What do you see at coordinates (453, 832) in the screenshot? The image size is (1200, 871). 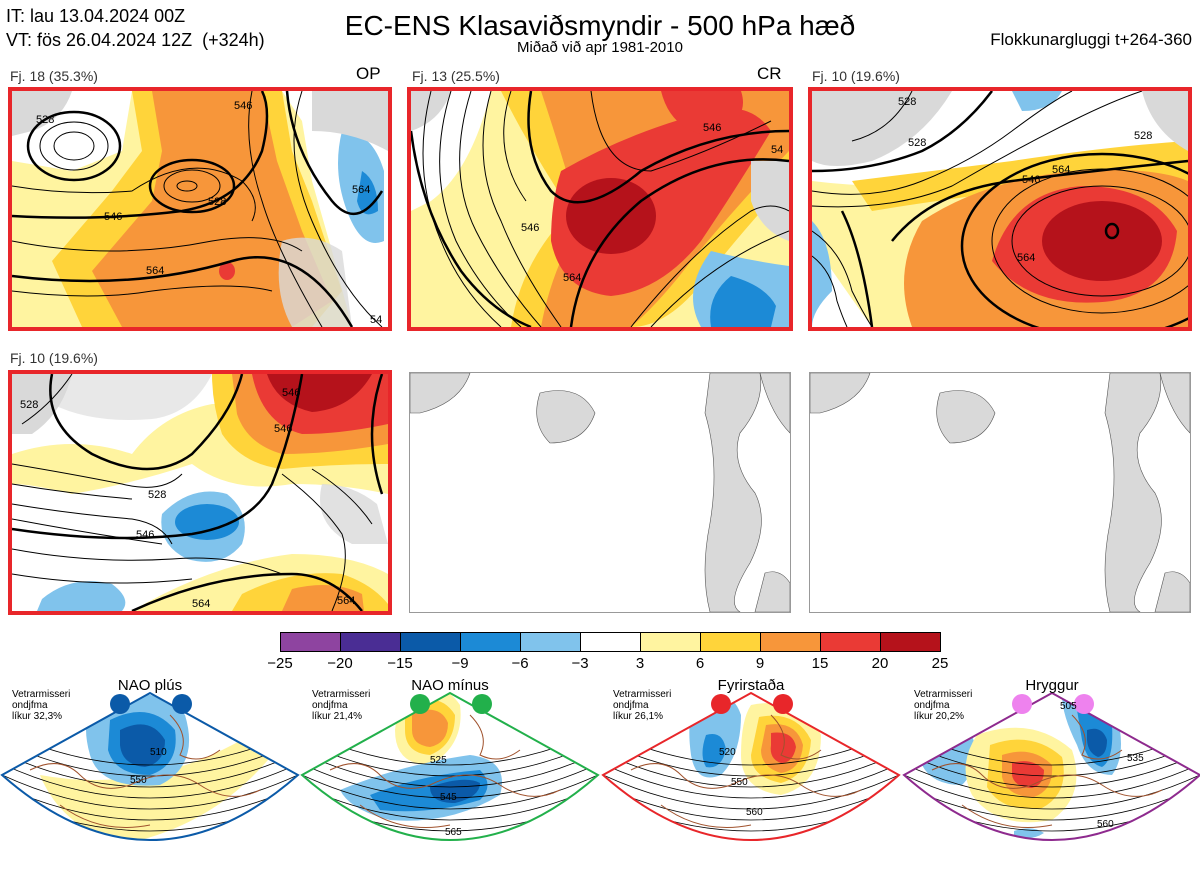 I see `contour-label: 565` at bounding box center [453, 832].